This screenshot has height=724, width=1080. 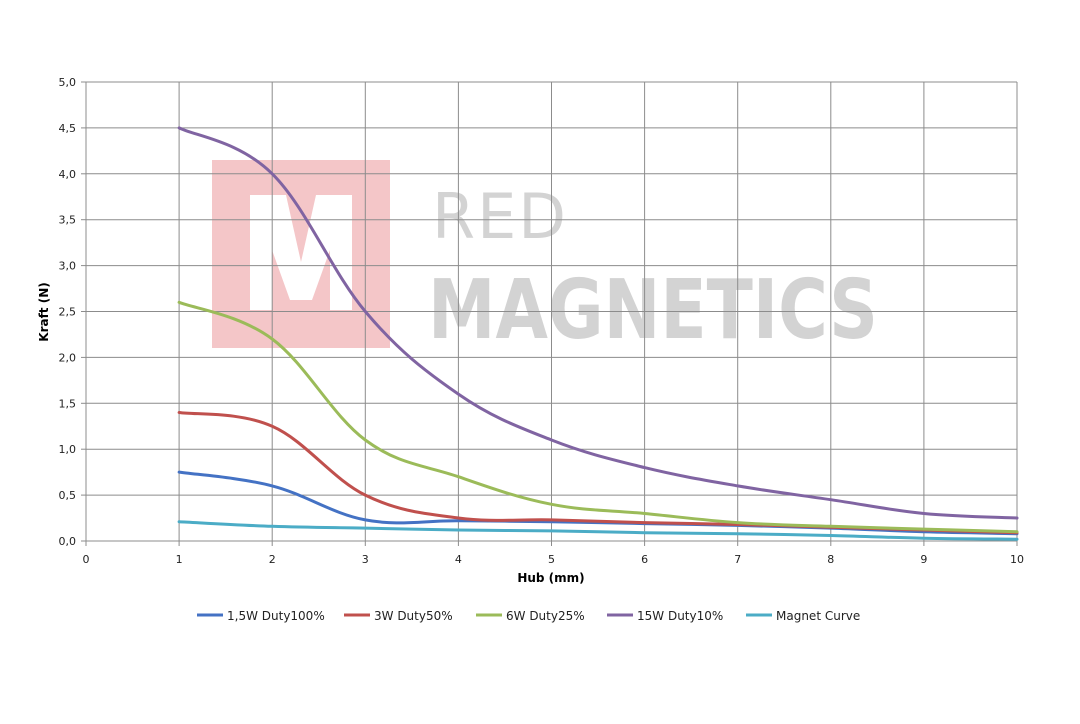 What do you see at coordinates (365, 559) in the screenshot?
I see `x-tick-label: 3` at bounding box center [365, 559].